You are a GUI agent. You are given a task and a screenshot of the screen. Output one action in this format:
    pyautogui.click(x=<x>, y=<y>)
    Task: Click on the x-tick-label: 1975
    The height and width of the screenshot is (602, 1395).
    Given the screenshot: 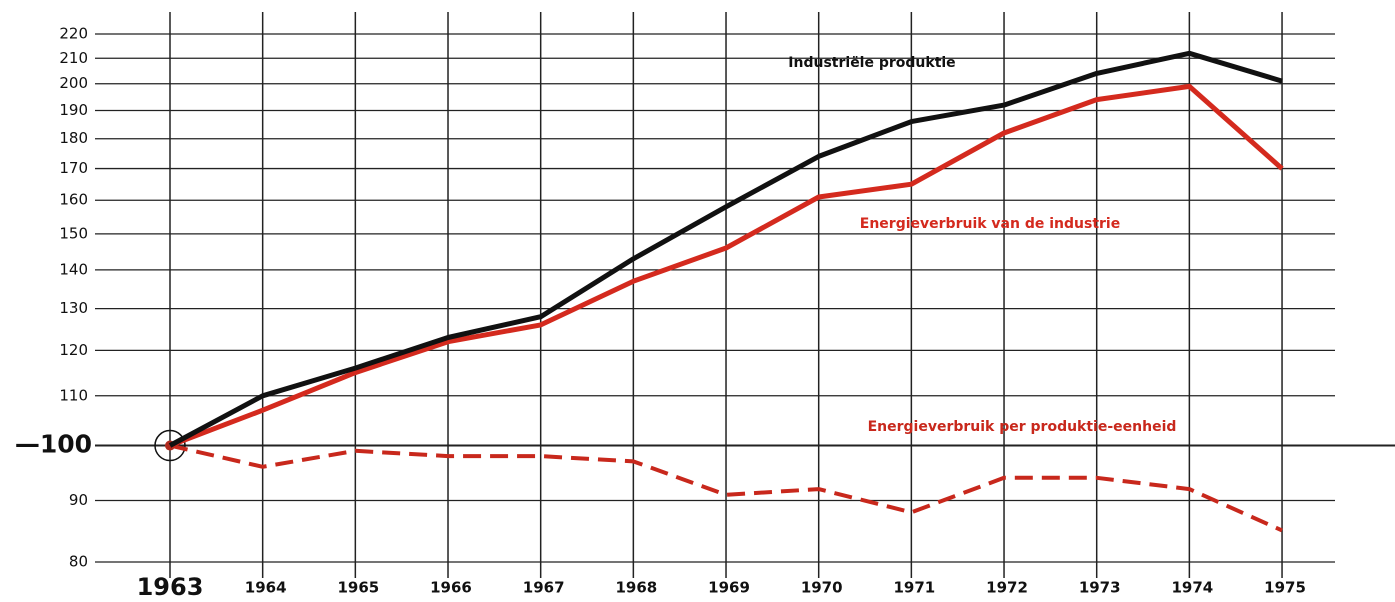 What is the action you would take?
    pyautogui.click(x=1285, y=588)
    